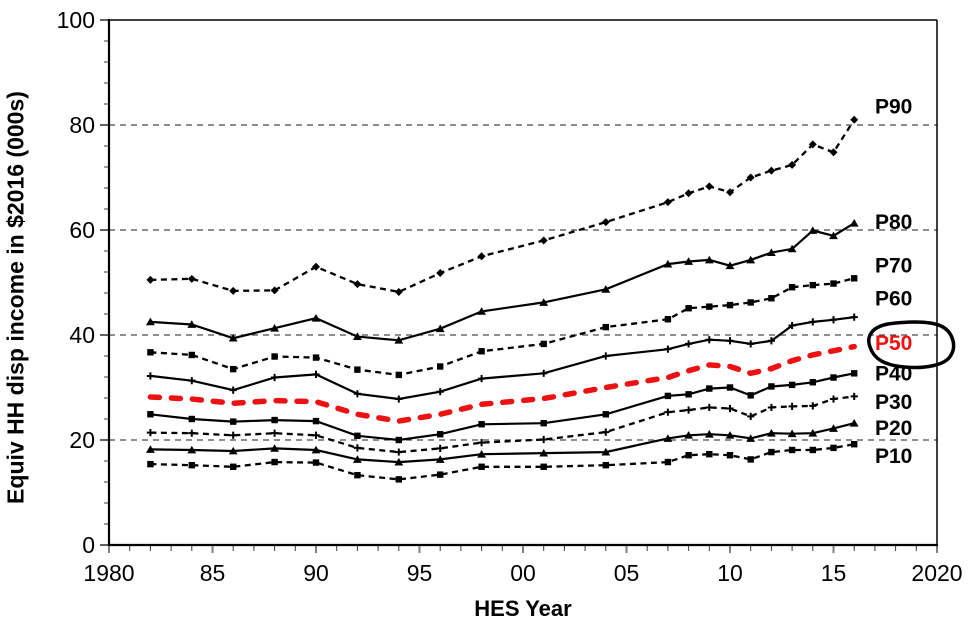 The image size is (974, 633). I want to click on y-axis-title: Equiv HH disp income in $2016 (000s), so click(15, 297).